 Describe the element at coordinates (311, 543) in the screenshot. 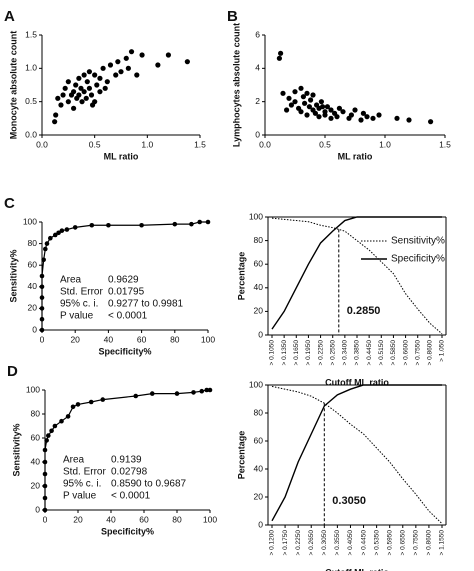

I see `x-tick-label: > 0.2650` at that location.